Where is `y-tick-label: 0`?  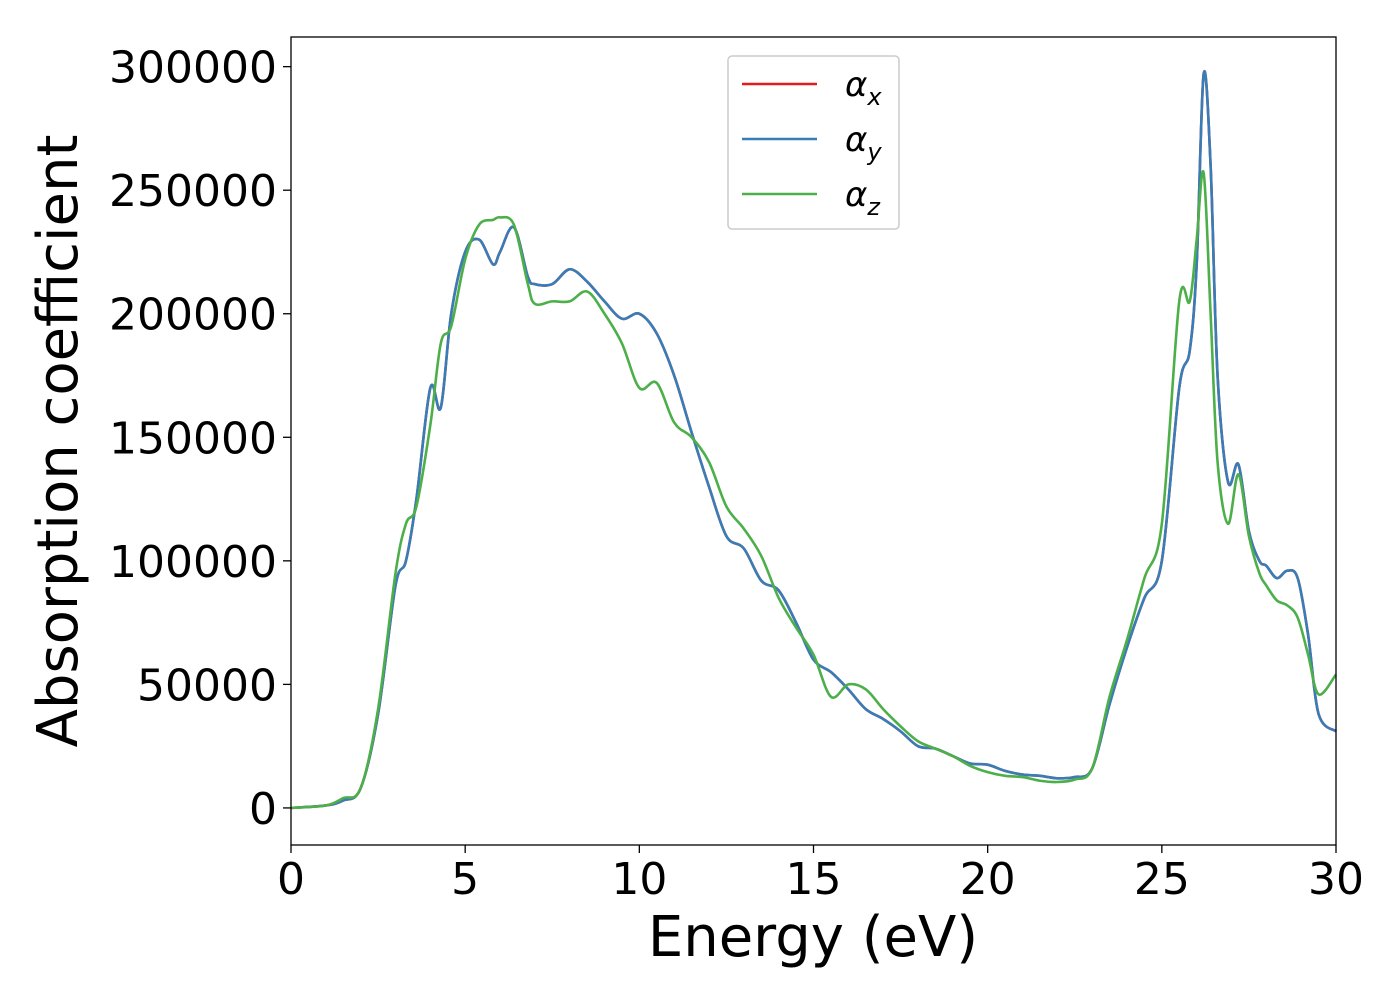
y-tick-label: 0 is located at coordinates (263, 809).